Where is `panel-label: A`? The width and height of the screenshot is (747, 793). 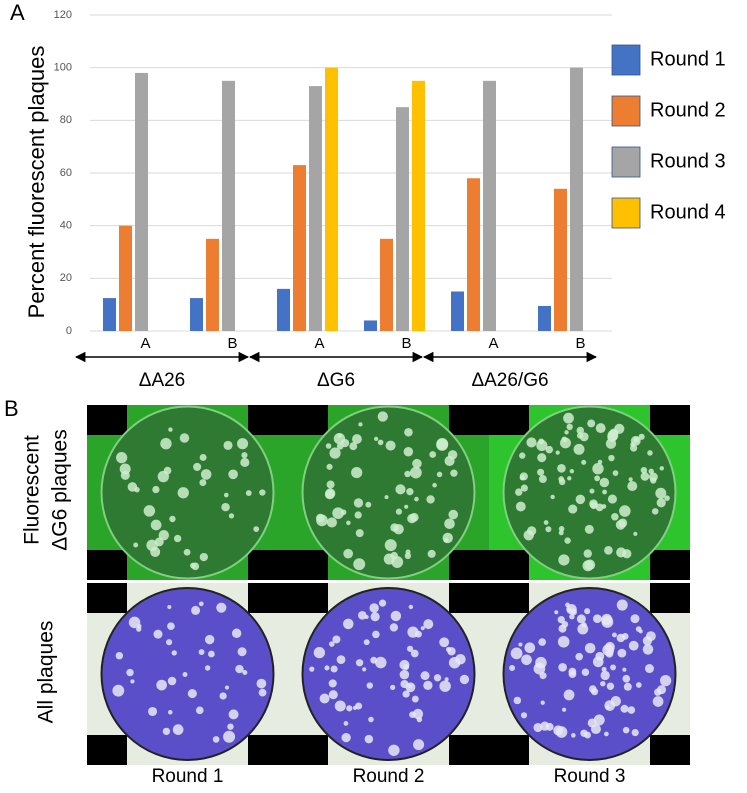
panel-label: A is located at coordinates (17, 12).